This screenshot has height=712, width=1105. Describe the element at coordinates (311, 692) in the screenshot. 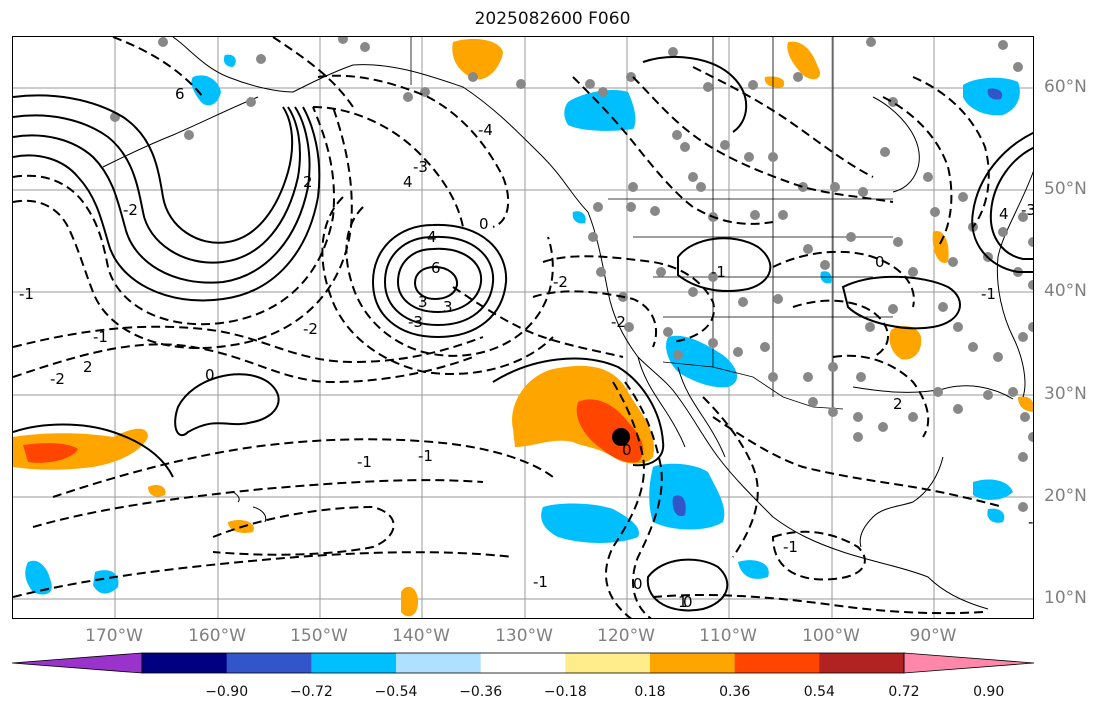

I see `colorbar-tick-label: −0.72` at that location.